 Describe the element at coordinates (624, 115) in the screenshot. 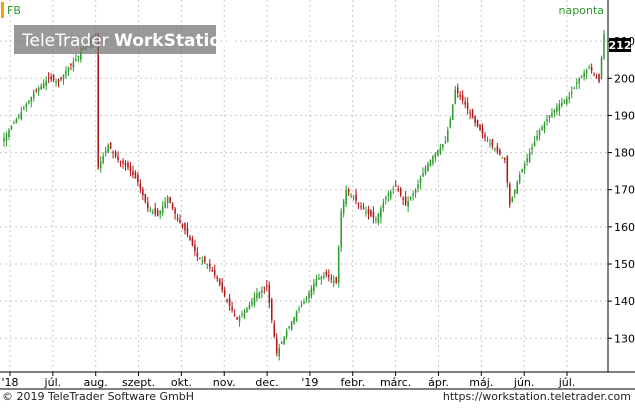

I see `y-tick-label: 190` at that location.